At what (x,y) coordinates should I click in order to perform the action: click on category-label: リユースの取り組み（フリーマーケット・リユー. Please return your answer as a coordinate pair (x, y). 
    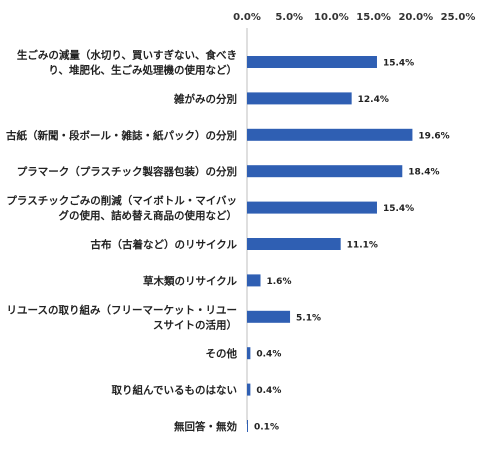
    Looking at the image, I should click on (122, 309).